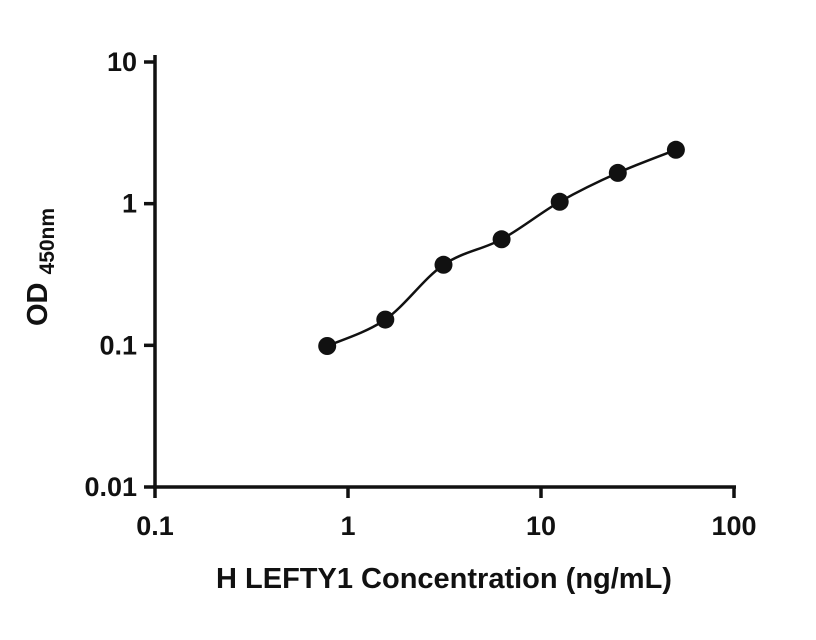 This screenshot has height=640, width=816. Describe the element at coordinates (38, 305) in the screenshot. I see `y-axis-title-main: OD` at that location.